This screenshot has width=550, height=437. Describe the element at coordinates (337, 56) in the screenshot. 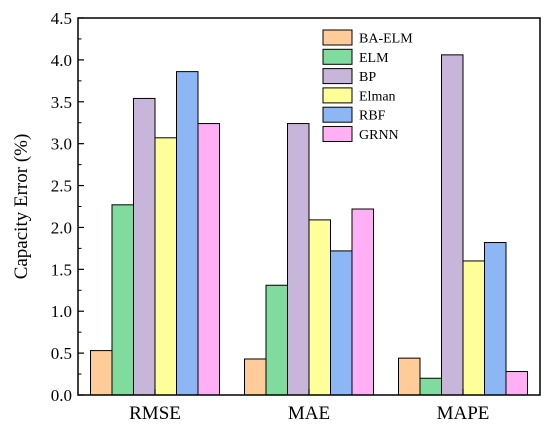

I see `legend-swatch-elm` at that location.